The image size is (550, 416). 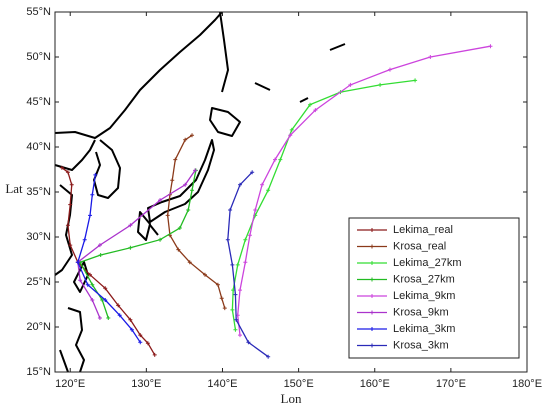 I want to click on x-tick-label: 170°E, so click(x=451, y=384).